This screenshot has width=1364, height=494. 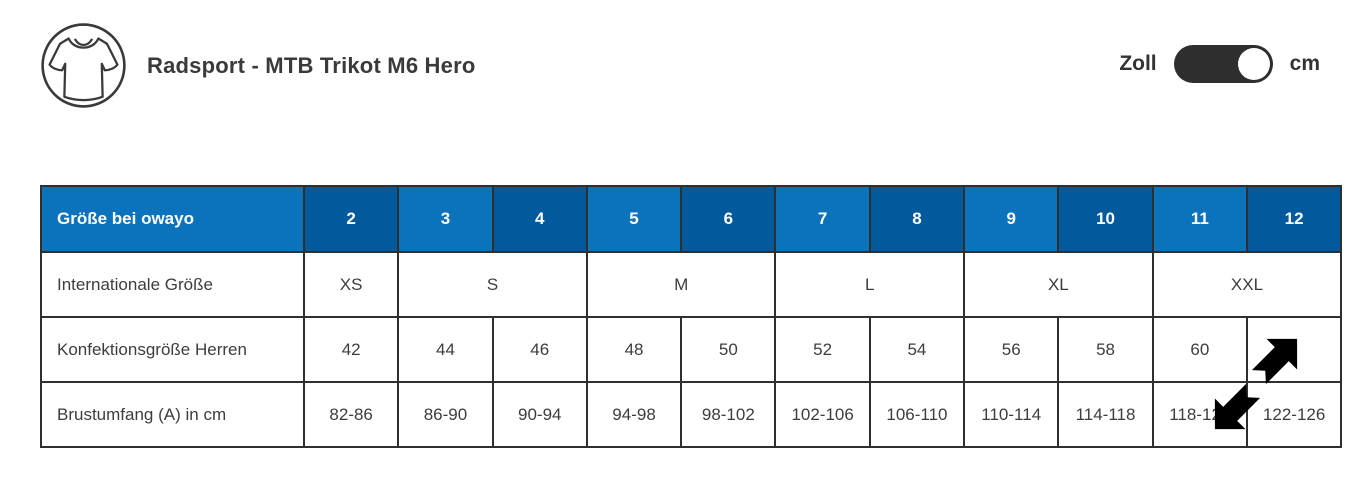 What do you see at coordinates (1058, 284) in the screenshot?
I see `intl-size-cell: XL` at bounding box center [1058, 284].